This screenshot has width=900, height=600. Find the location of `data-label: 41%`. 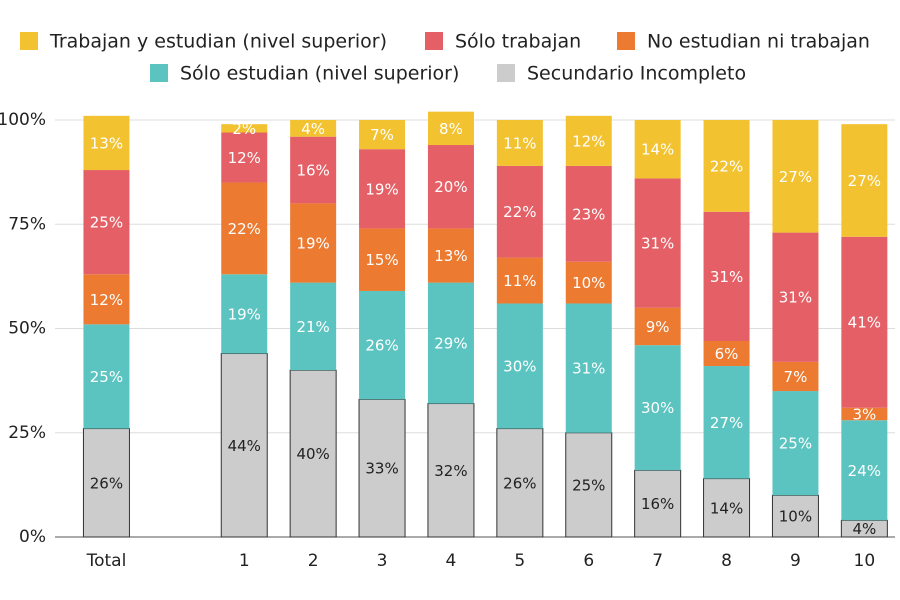

data-label: 41% is located at coordinates (864, 323).